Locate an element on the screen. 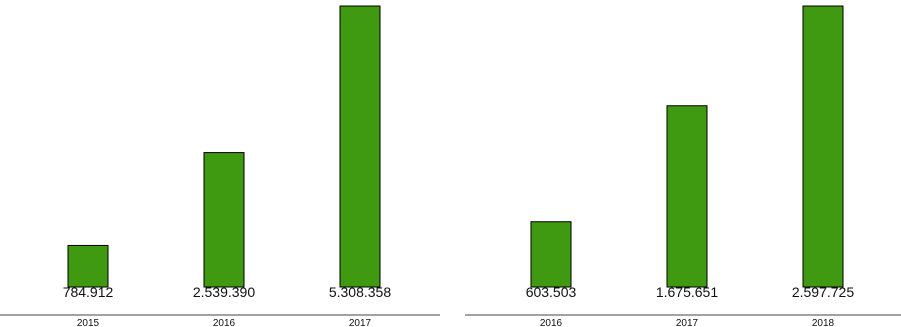  bar-2015 is located at coordinates (88, 266).